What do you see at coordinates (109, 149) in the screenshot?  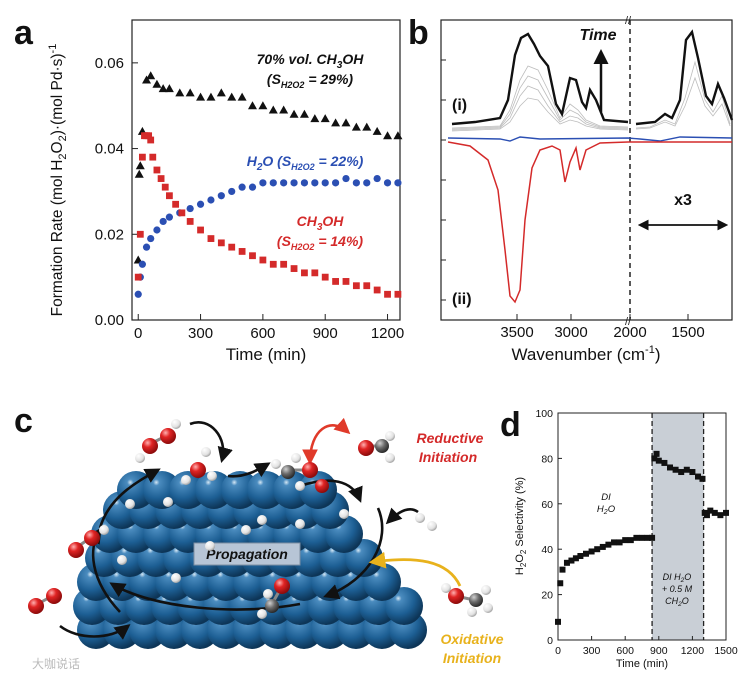 I see `a-ytick-label: 0.04` at bounding box center [109, 149].